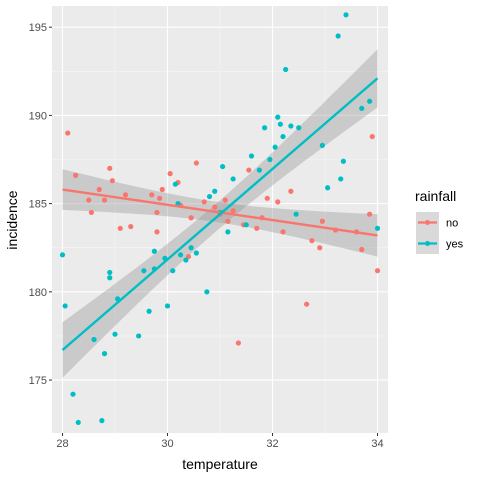 The width and height of the screenshot is (480, 480). What do you see at coordinates (12, 219) in the screenshot?
I see `y-axis-title: incidence` at bounding box center [12, 219].